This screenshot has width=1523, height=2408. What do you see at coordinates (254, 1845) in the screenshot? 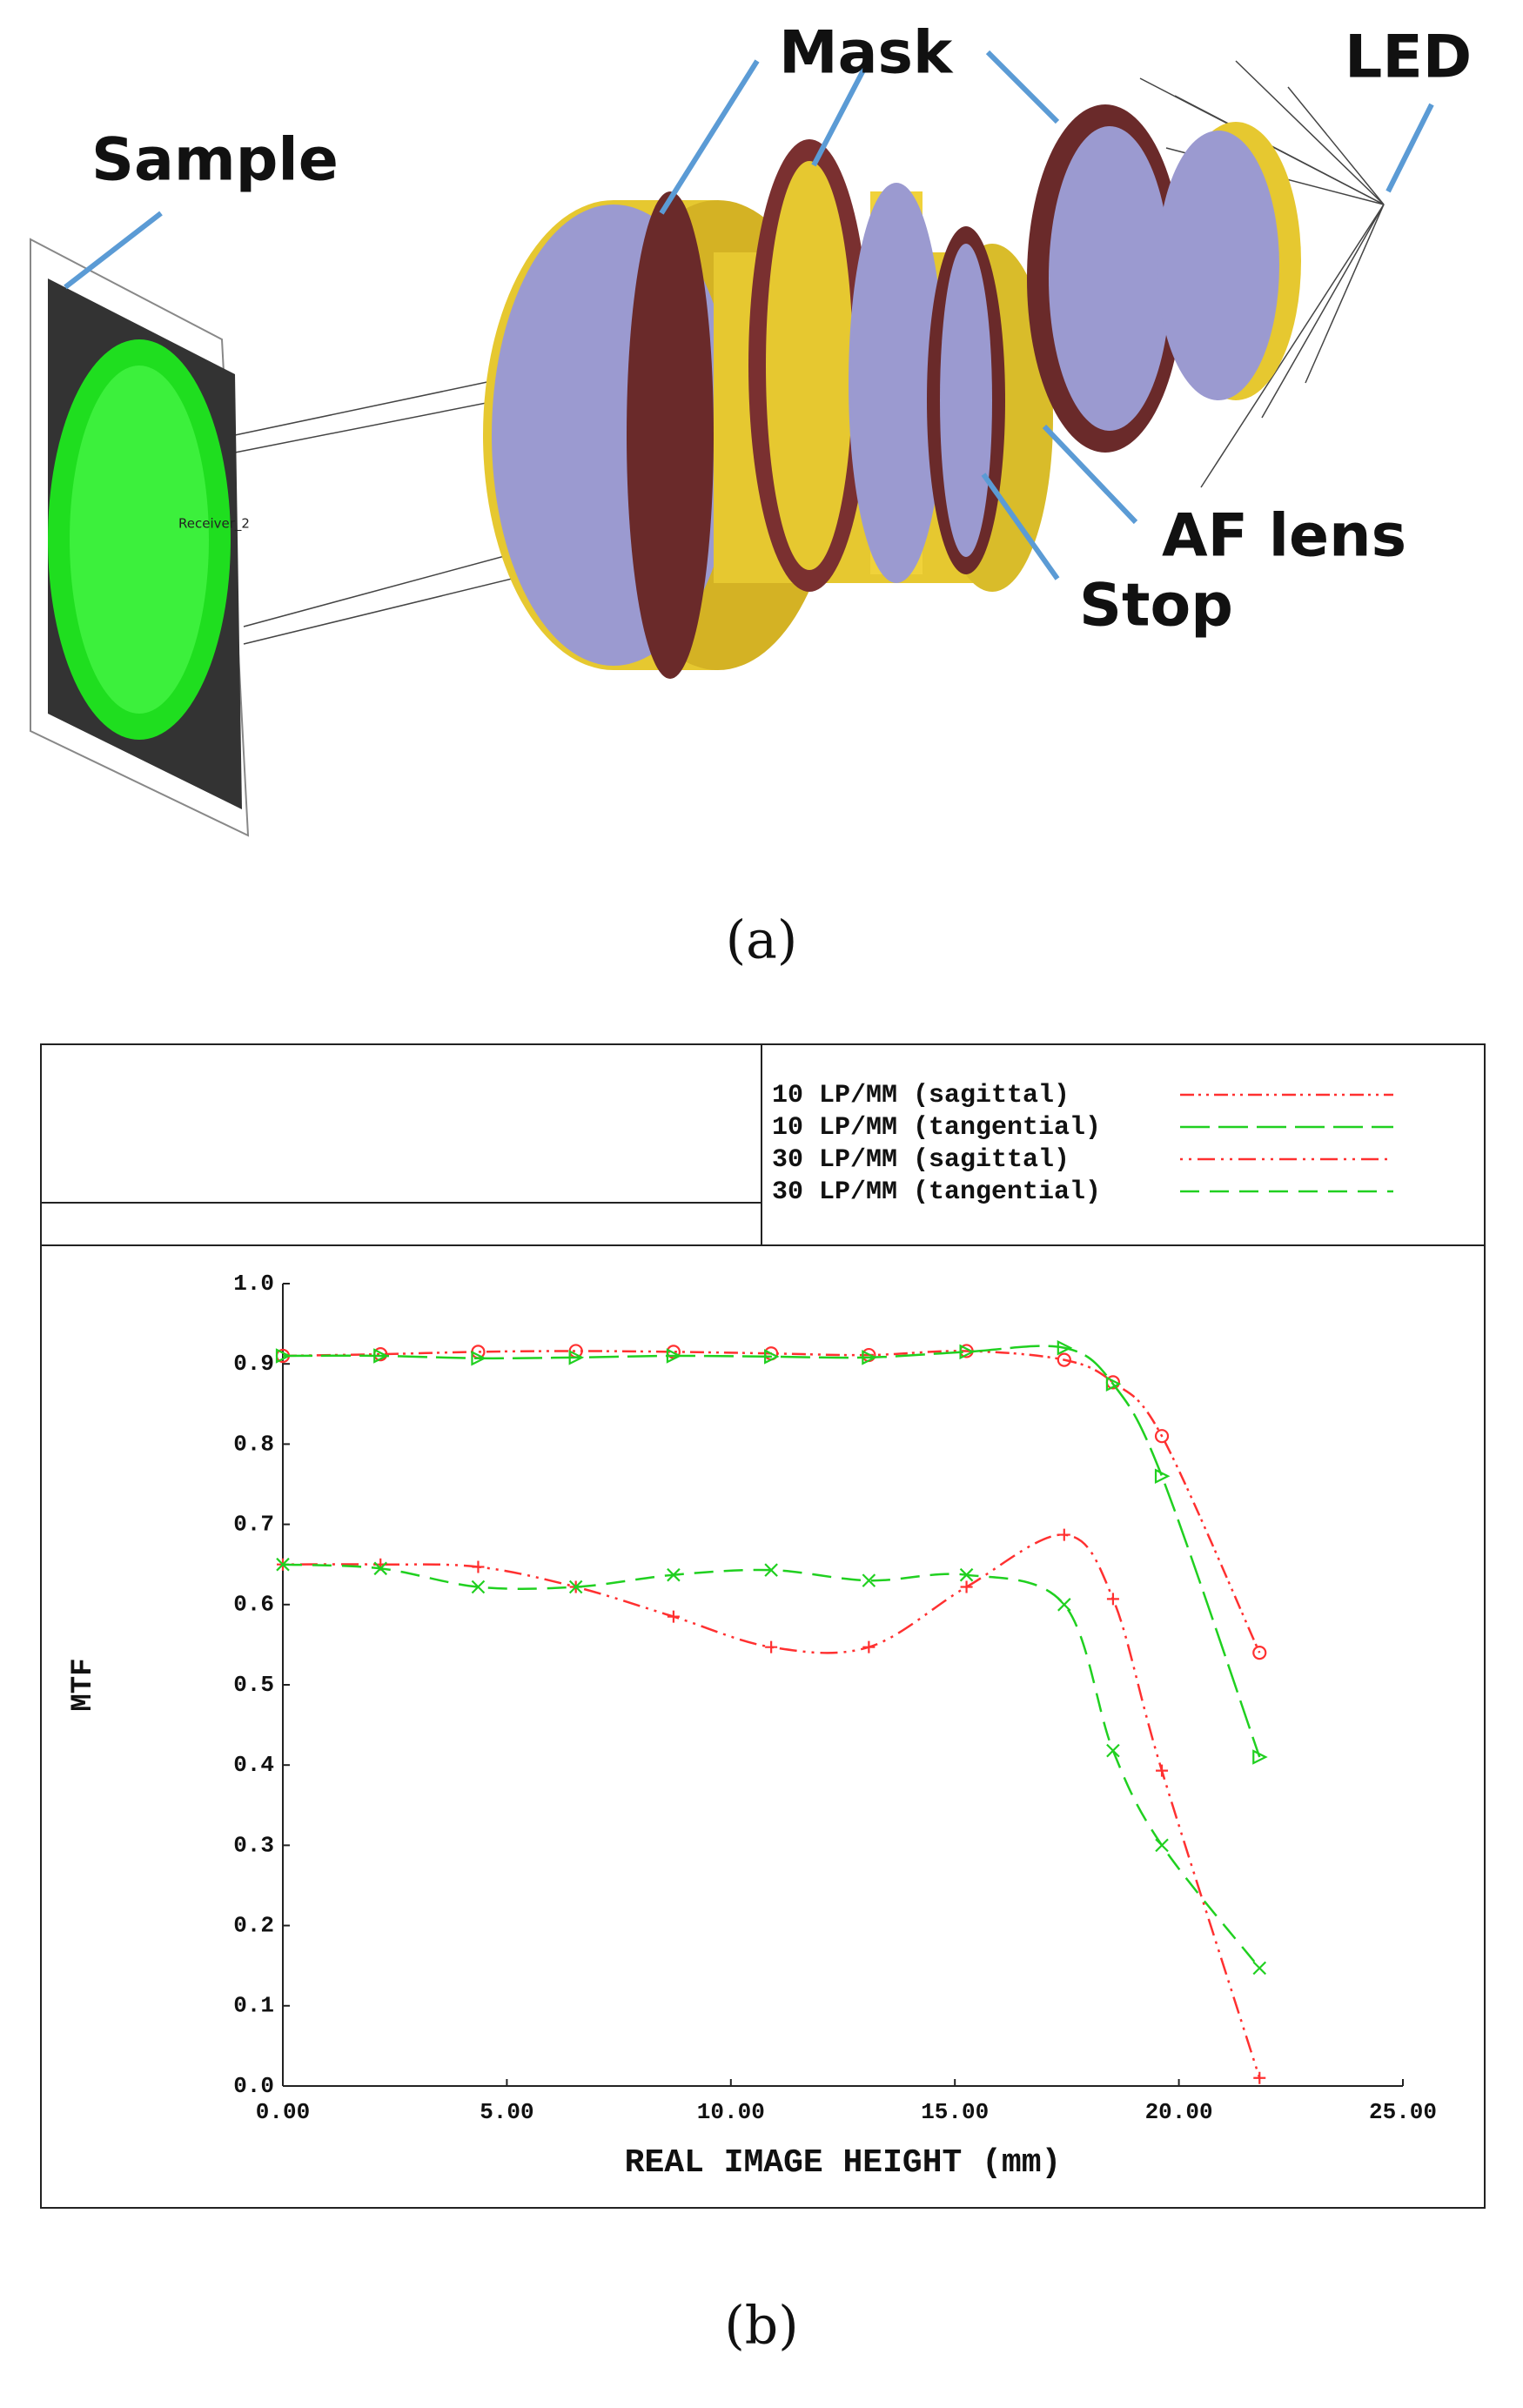
I see `y-tick-label: 0.3` at bounding box center [254, 1845].